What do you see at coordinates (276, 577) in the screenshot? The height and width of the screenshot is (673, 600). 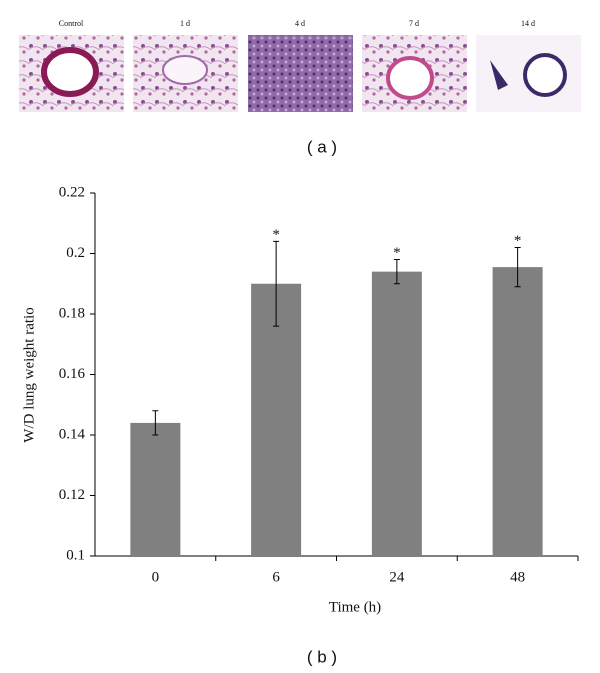 I see `x-tick-label: 6` at bounding box center [276, 577].